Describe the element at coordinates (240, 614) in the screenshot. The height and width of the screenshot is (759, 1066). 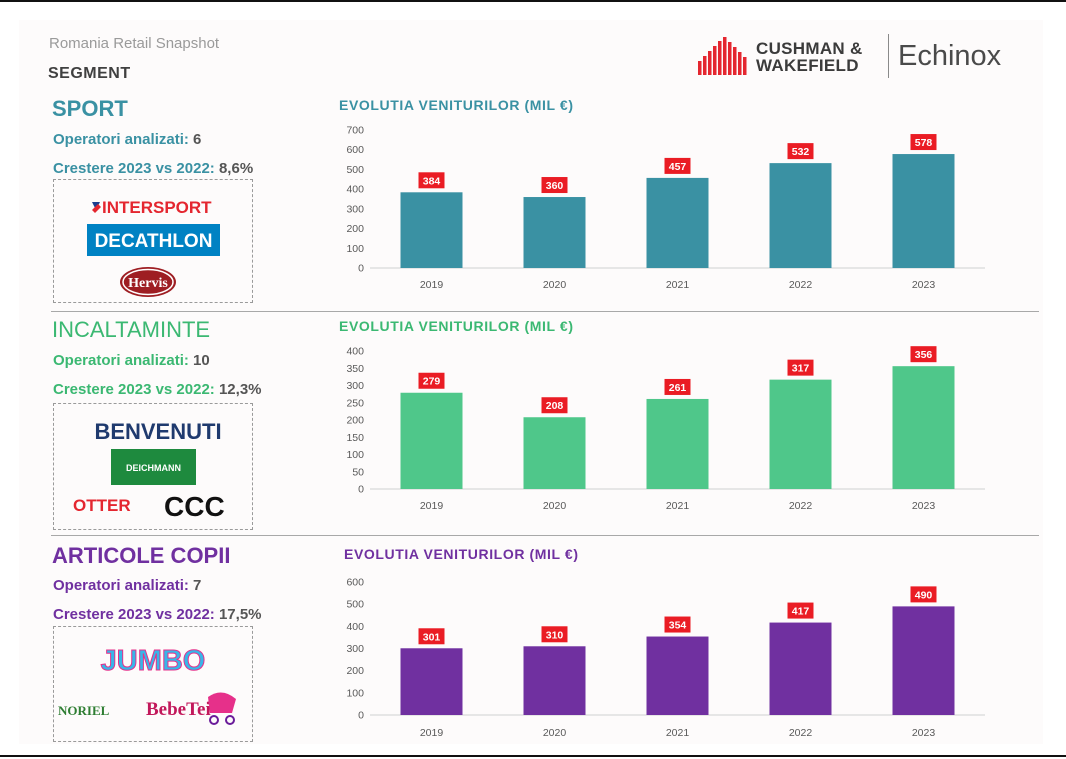
I see `growth-value: 17,5%` at that location.